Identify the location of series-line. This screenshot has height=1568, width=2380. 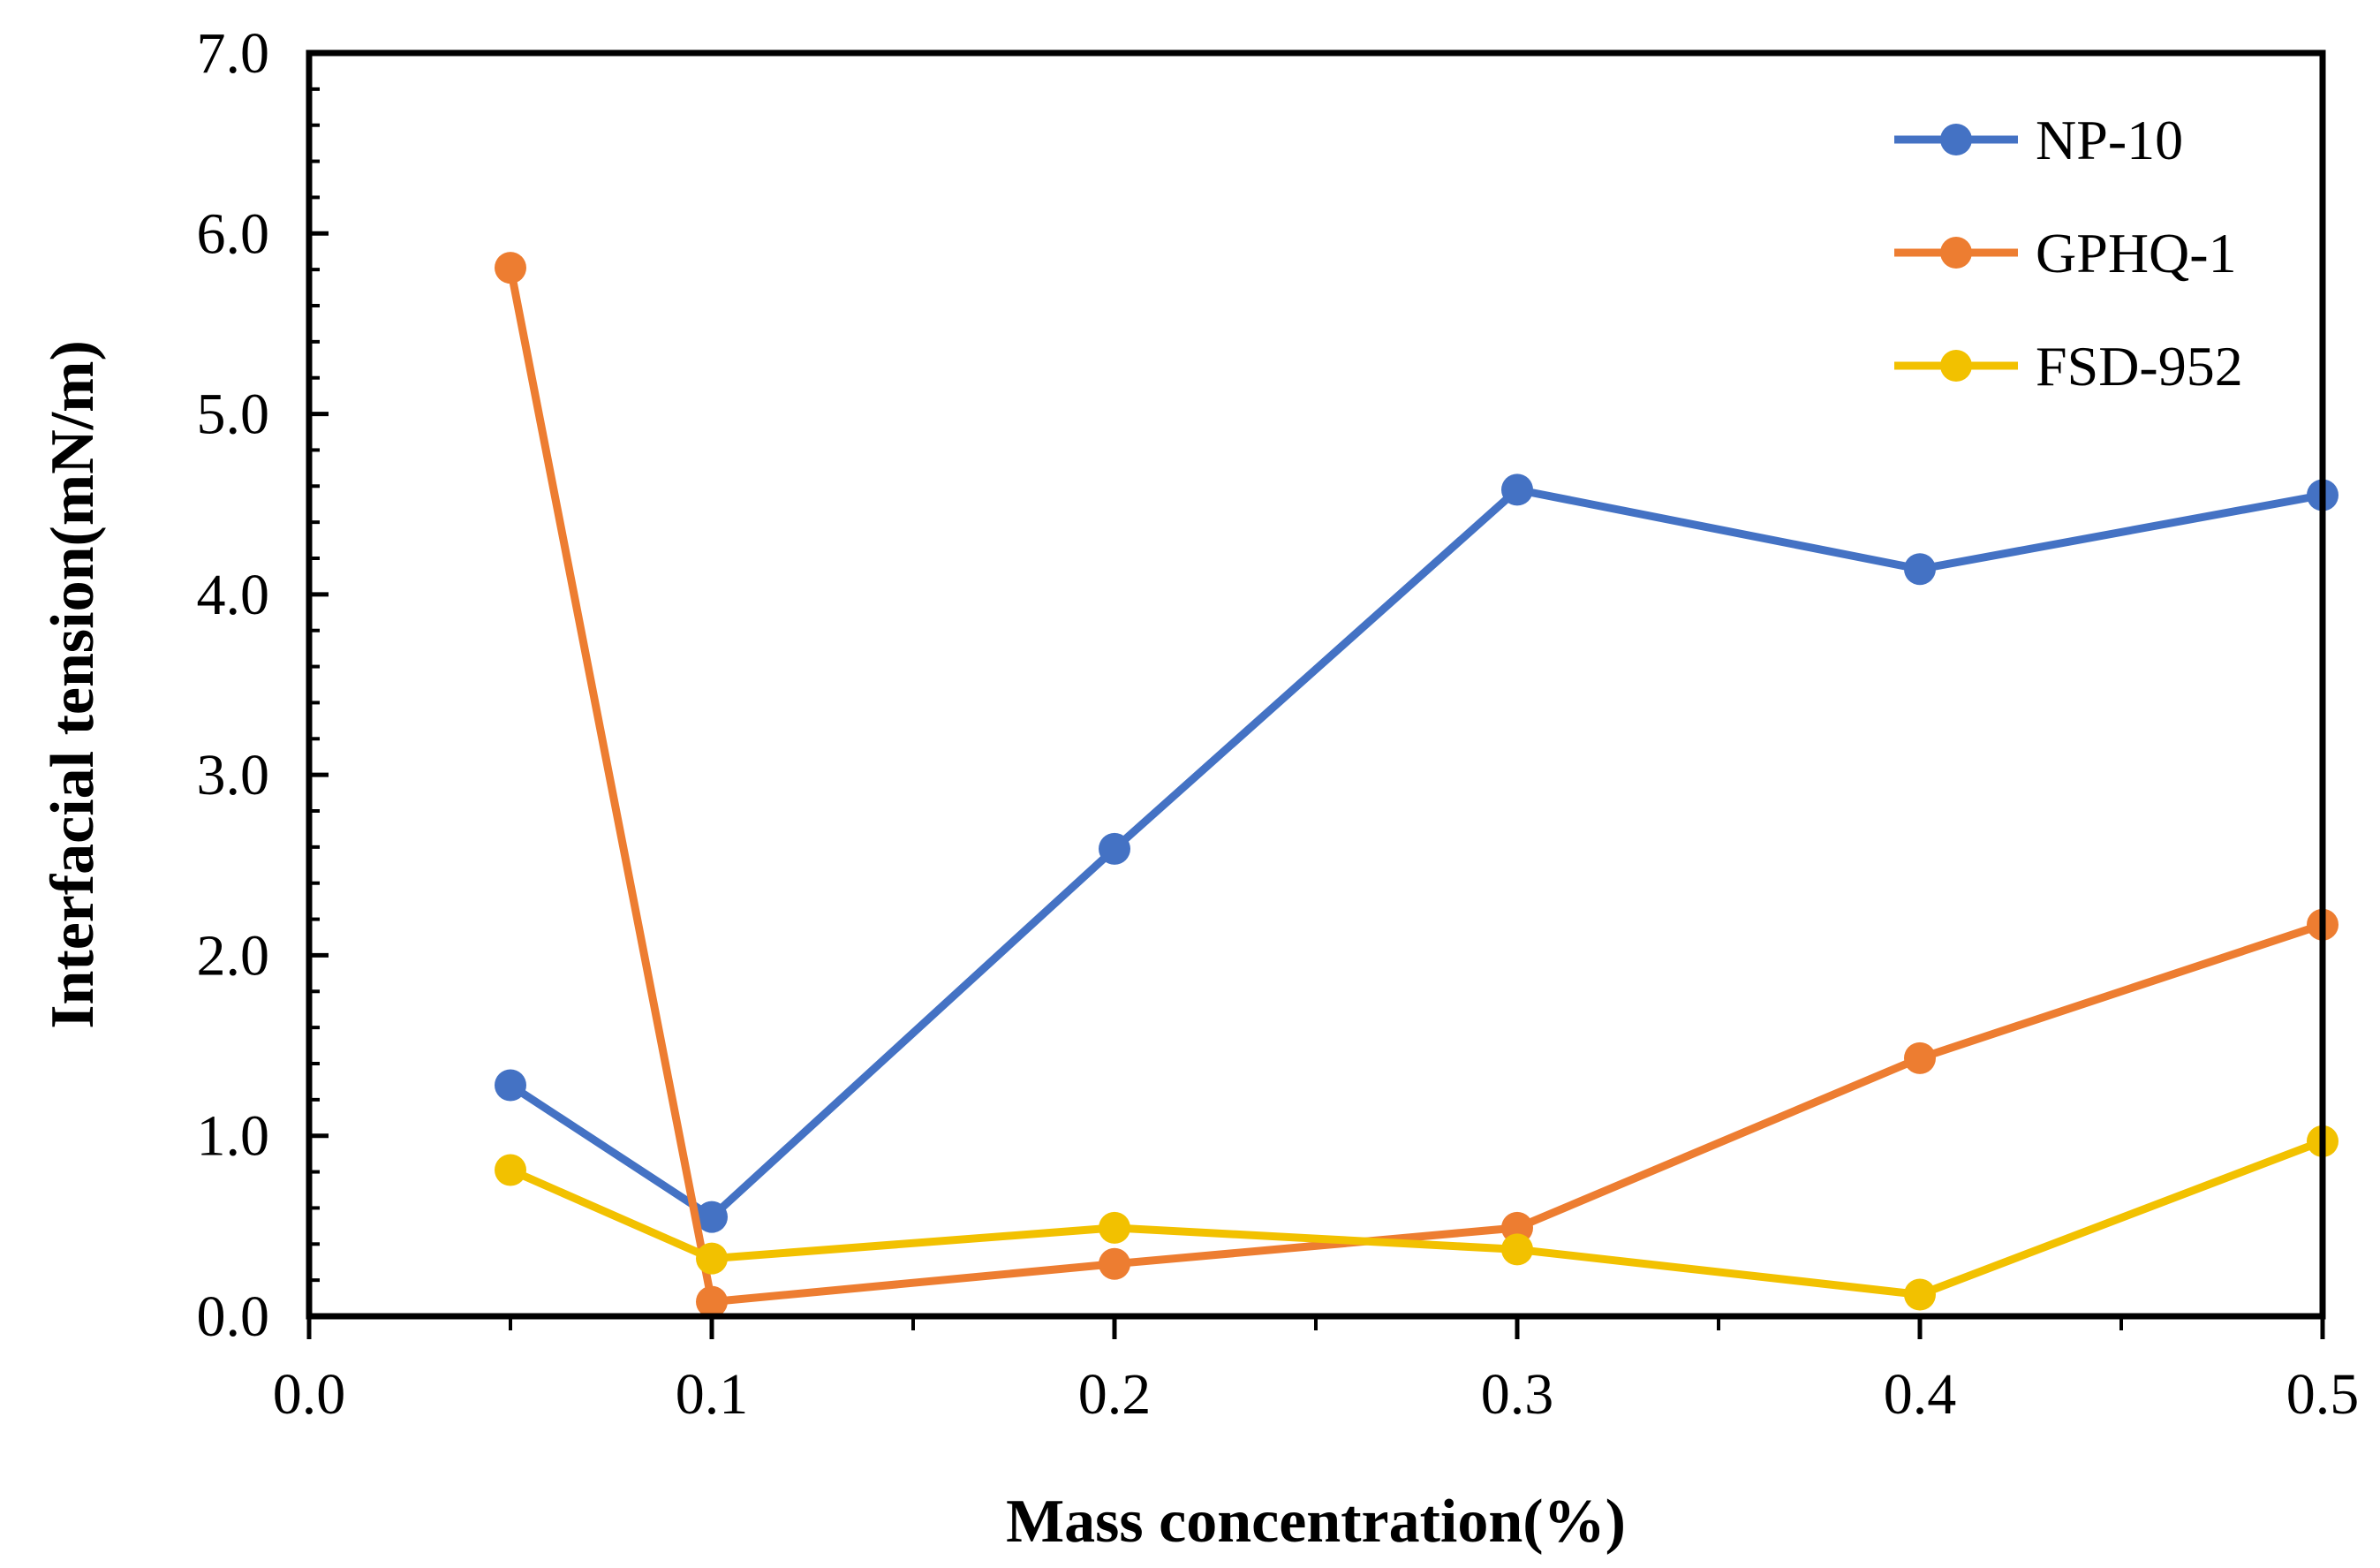
(1416, 1218).